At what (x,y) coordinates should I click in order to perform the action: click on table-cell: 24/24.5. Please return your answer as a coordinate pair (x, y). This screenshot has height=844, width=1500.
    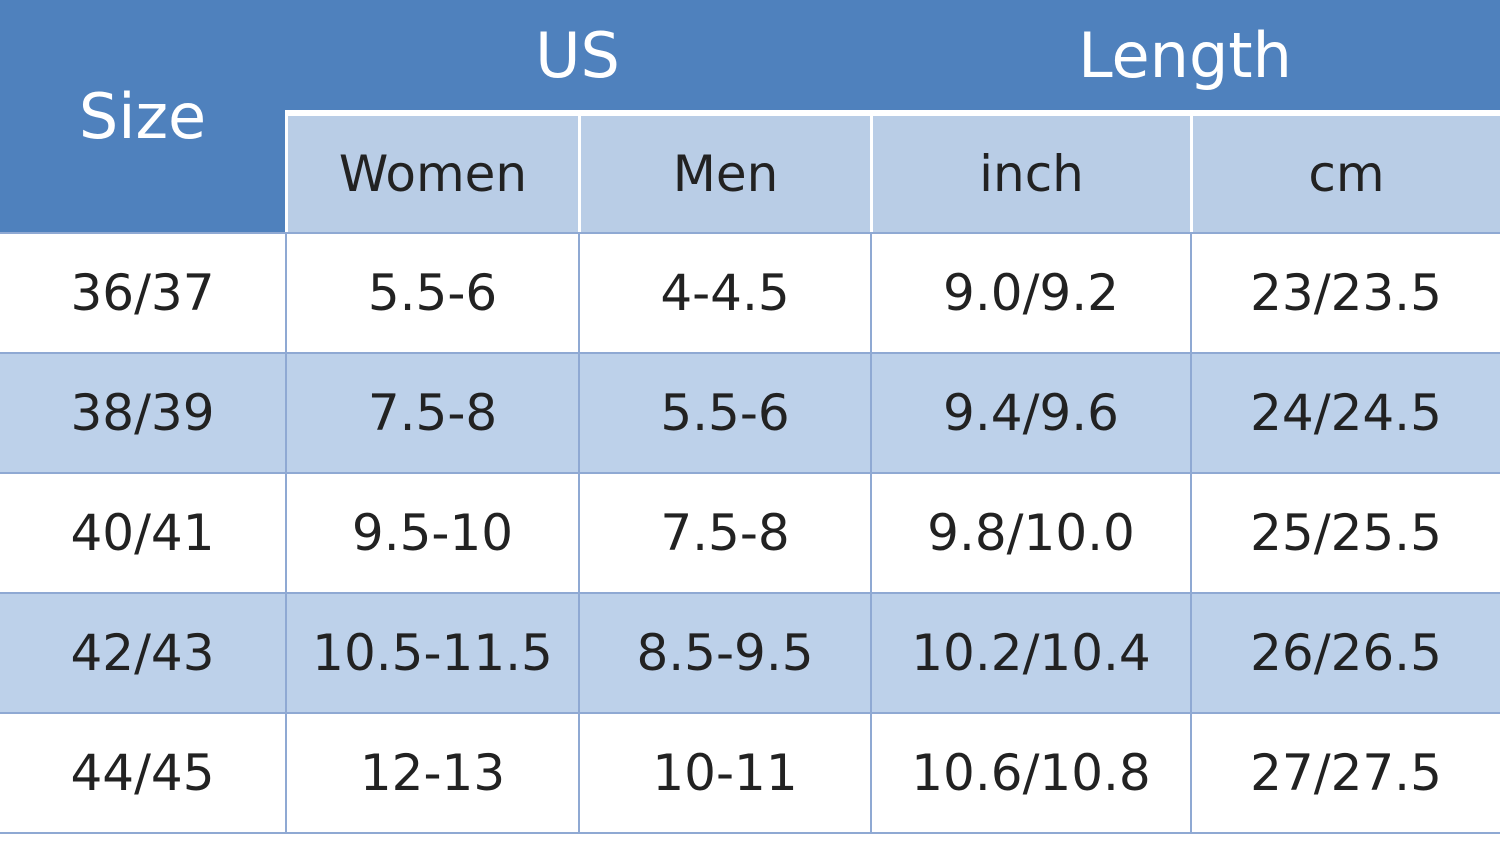
    Looking at the image, I should click on (1345, 412).